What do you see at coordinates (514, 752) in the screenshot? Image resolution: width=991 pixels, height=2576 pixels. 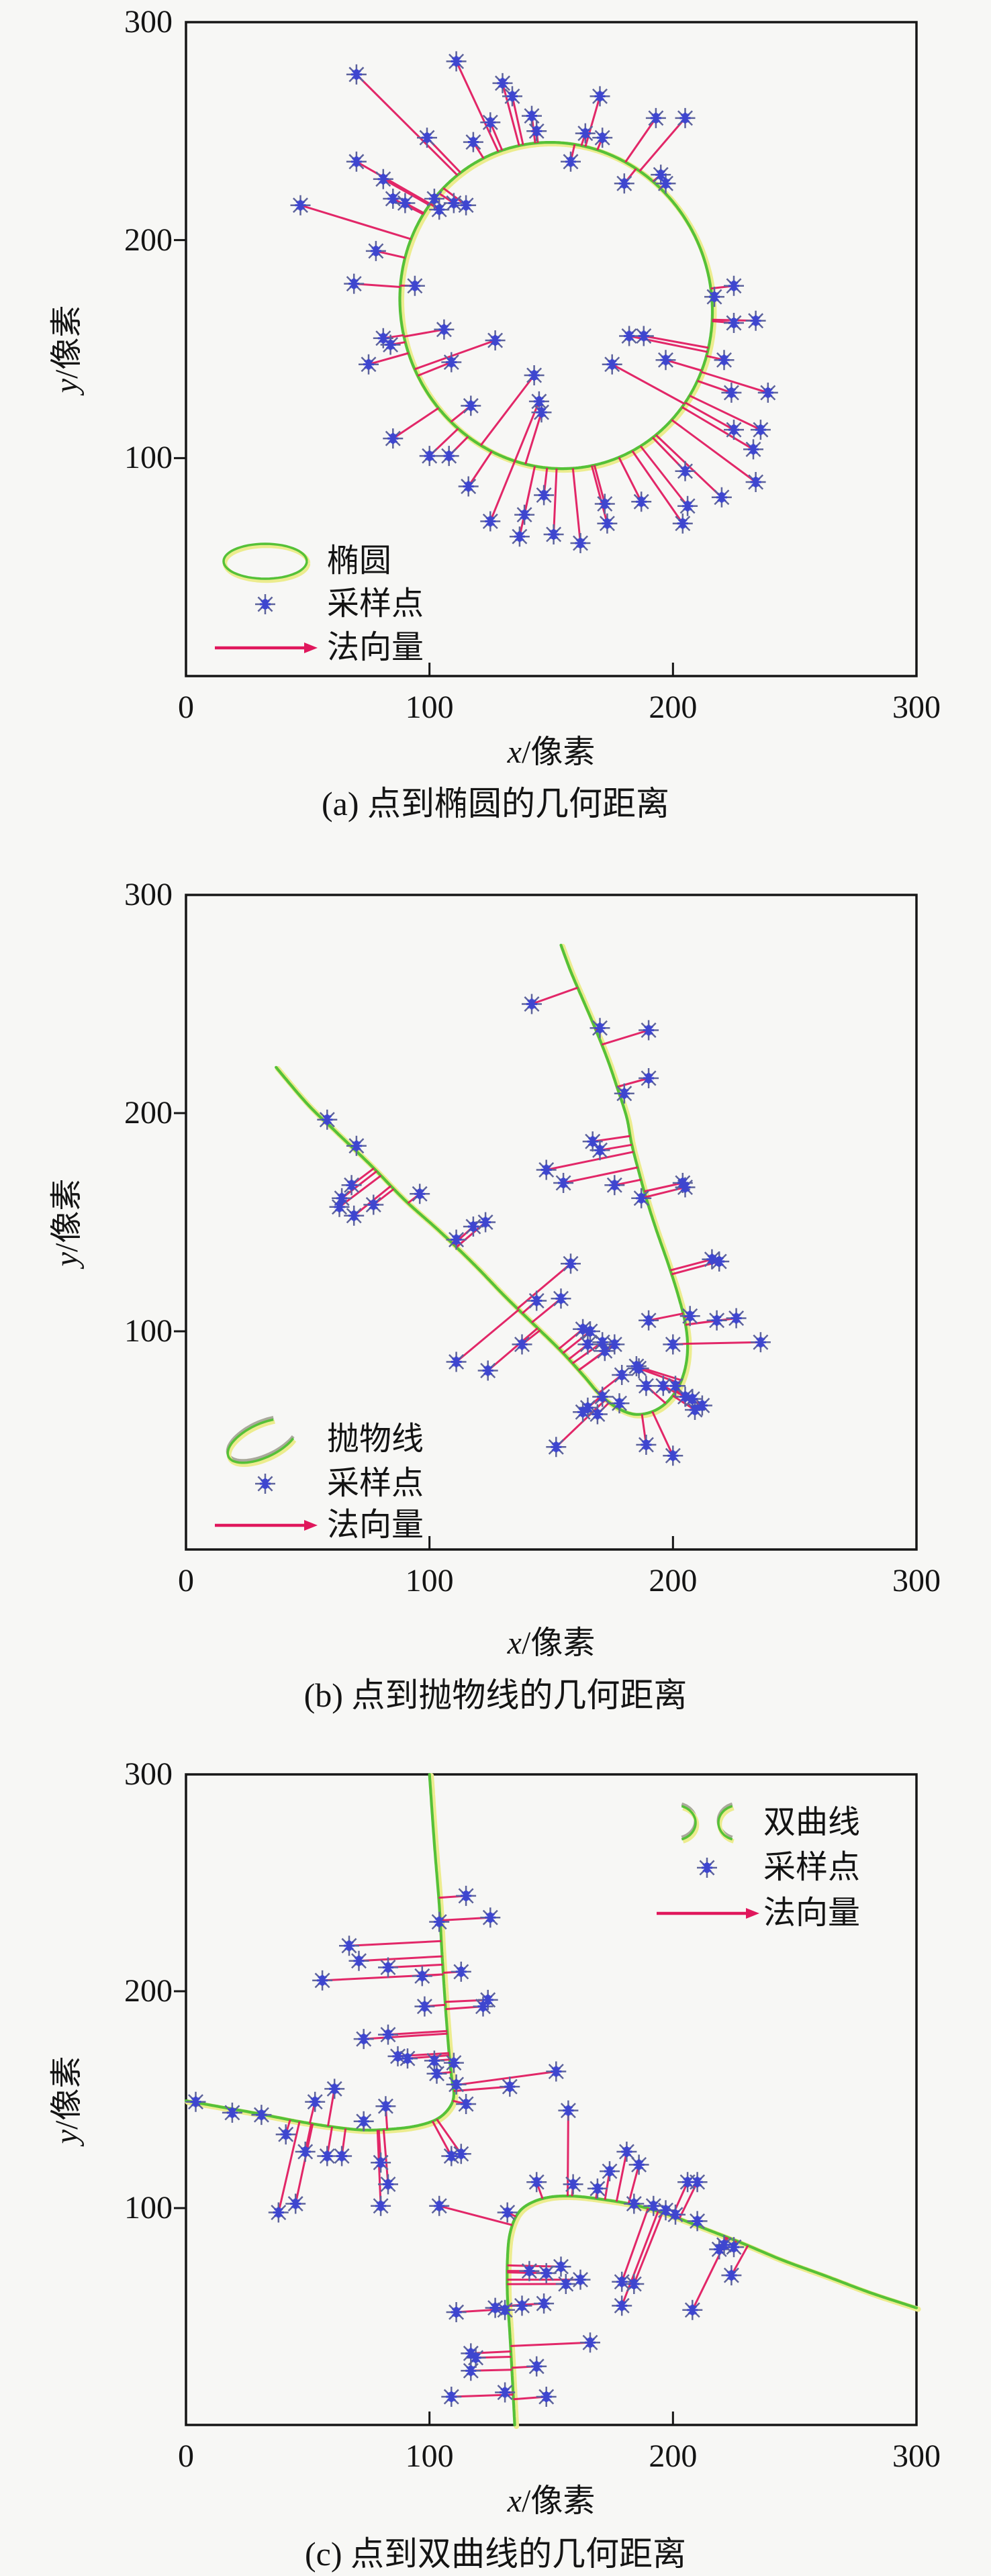 I see `panel-a-xaxis-var: x` at bounding box center [514, 752].